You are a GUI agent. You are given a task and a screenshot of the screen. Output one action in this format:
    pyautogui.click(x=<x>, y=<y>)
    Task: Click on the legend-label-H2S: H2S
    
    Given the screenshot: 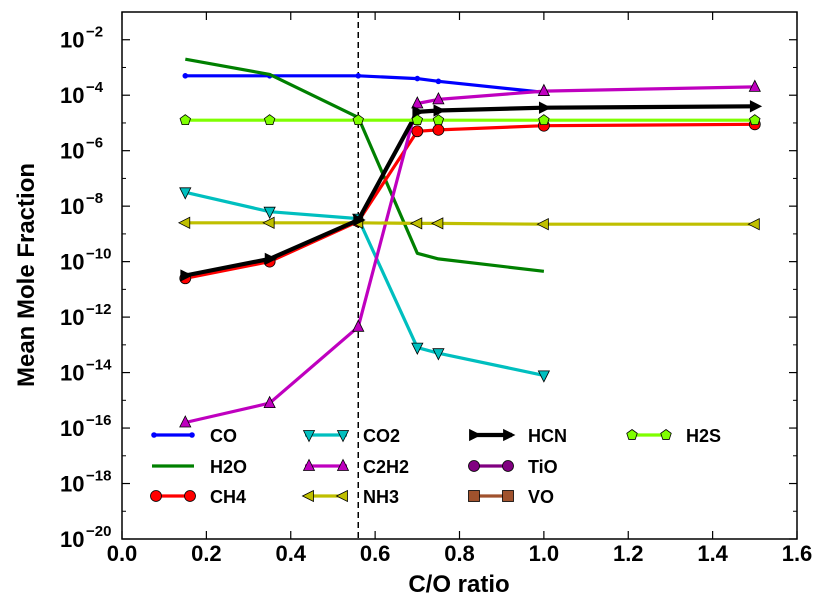 What is the action you would take?
    pyautogui.click(x=703, y=436)
    